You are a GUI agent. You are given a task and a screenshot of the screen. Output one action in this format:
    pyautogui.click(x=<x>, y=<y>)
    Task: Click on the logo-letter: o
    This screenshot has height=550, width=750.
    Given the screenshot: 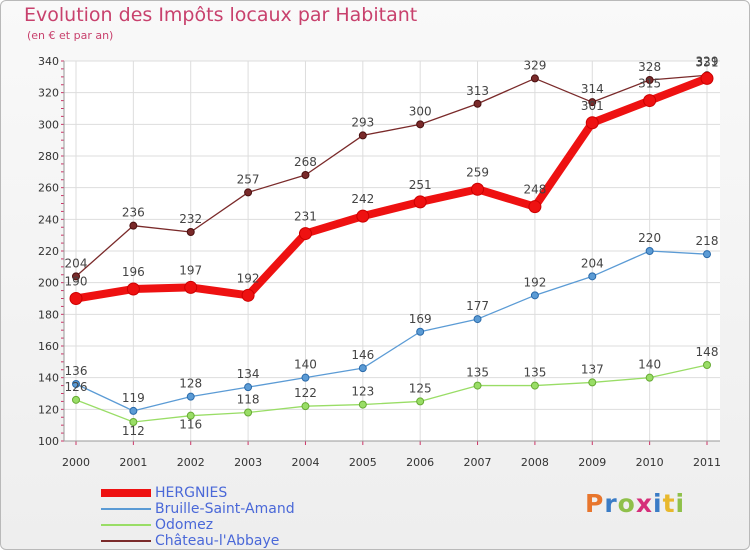 What is the action you would take?
    pyautogui.click(x=626, y=503)
    